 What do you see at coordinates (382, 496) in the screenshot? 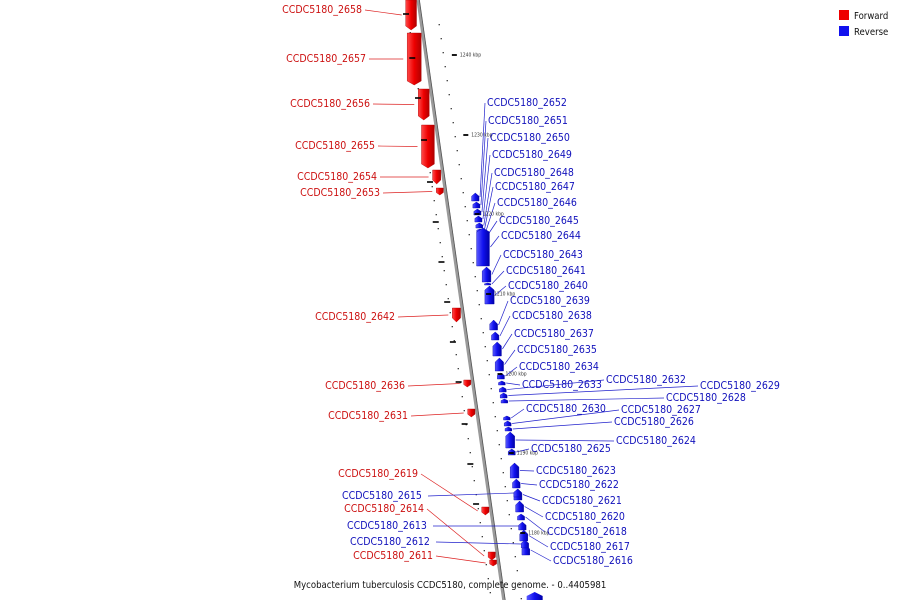
I see `gene-label-CCDC5180_2615: CCDC5180_2615` at bounding box center [382, 496].